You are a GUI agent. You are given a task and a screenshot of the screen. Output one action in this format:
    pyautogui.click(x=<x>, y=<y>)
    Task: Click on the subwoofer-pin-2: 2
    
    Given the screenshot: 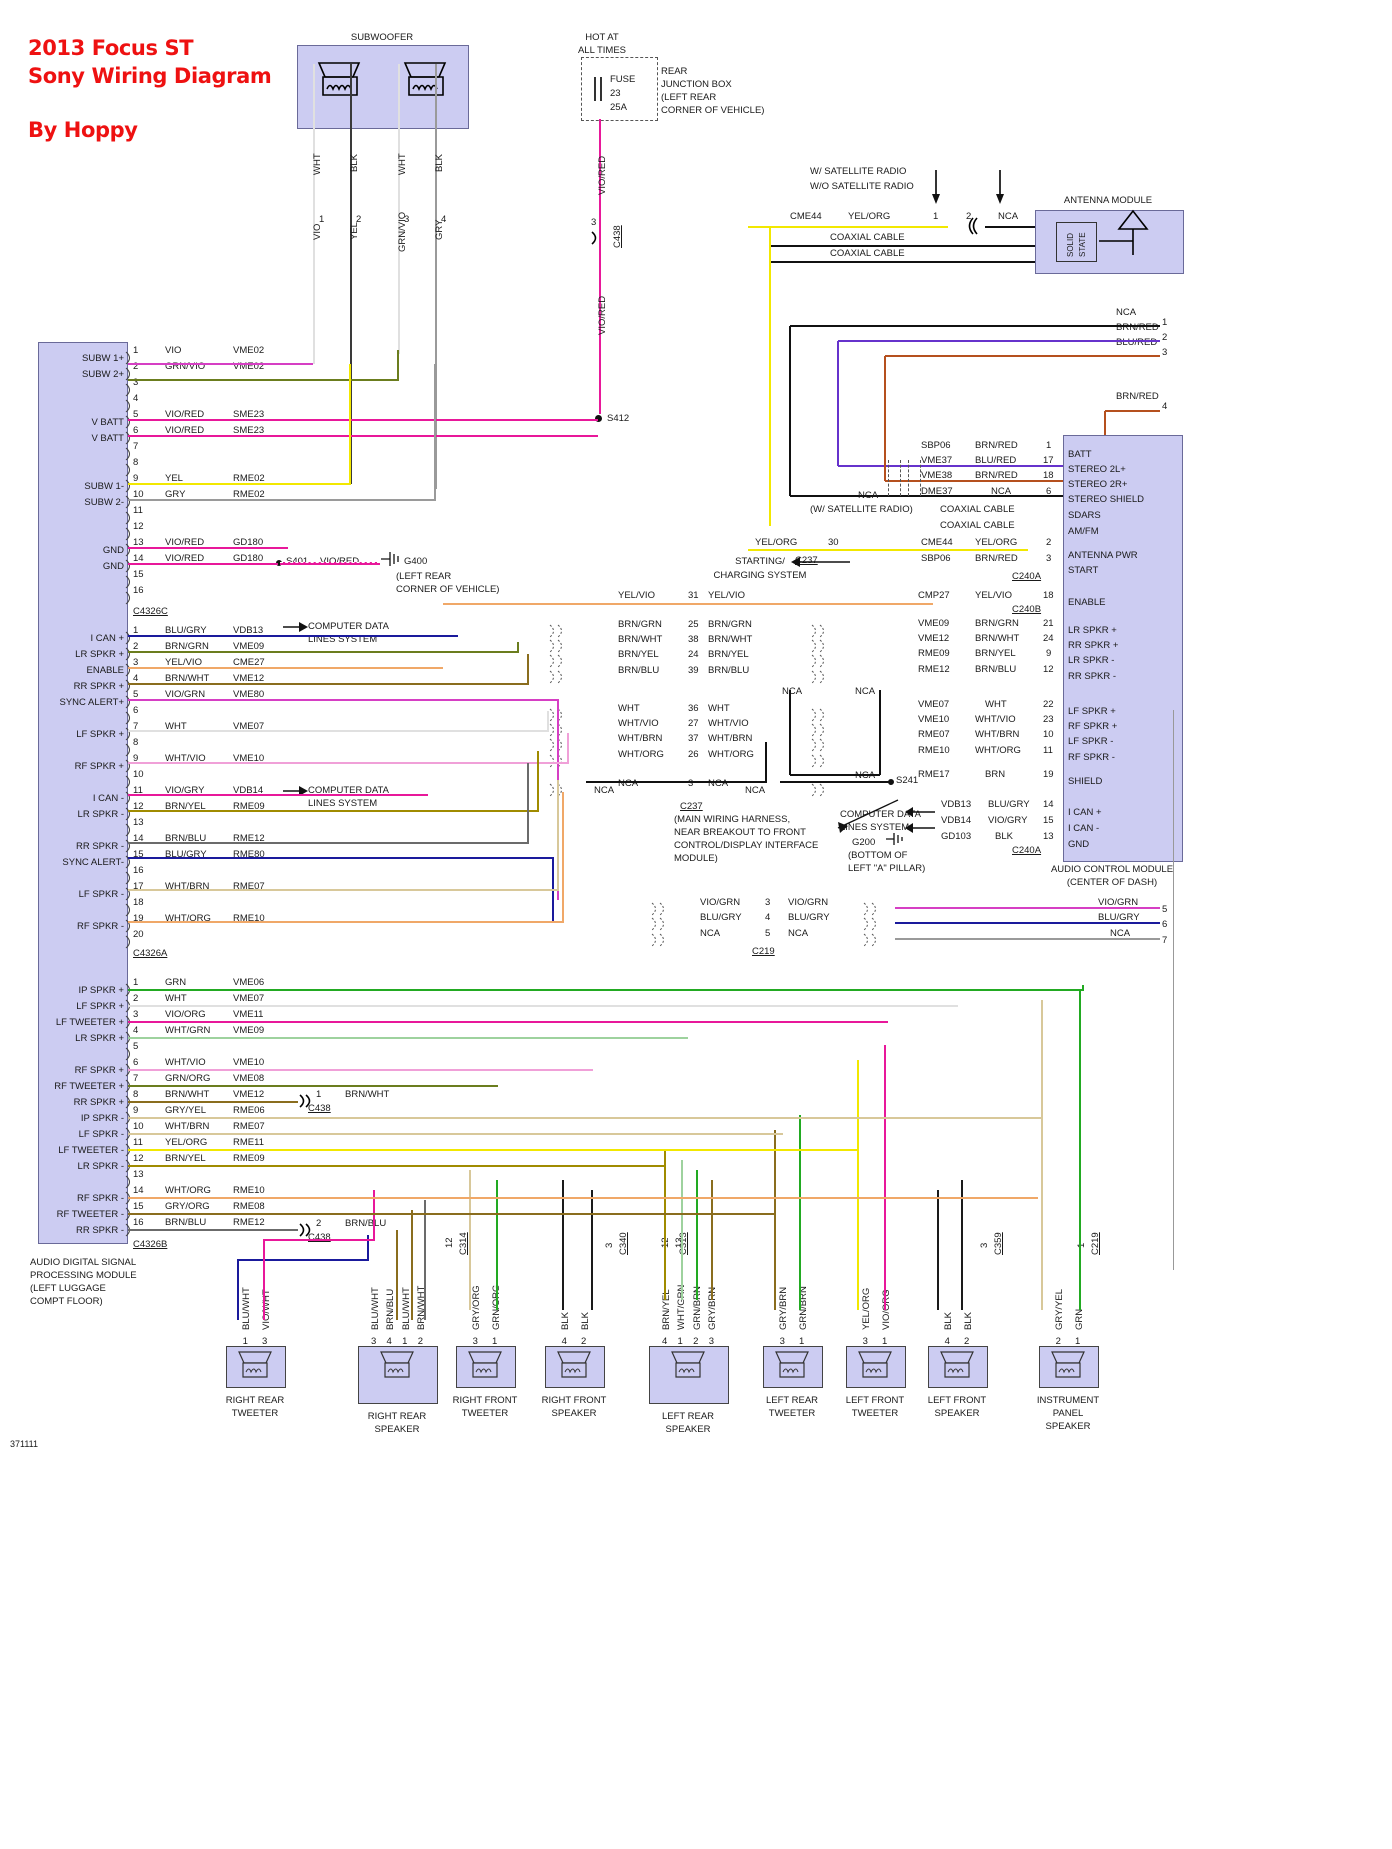 What is the action you would take?
    pyautogui.click(x=359, y=219)
    